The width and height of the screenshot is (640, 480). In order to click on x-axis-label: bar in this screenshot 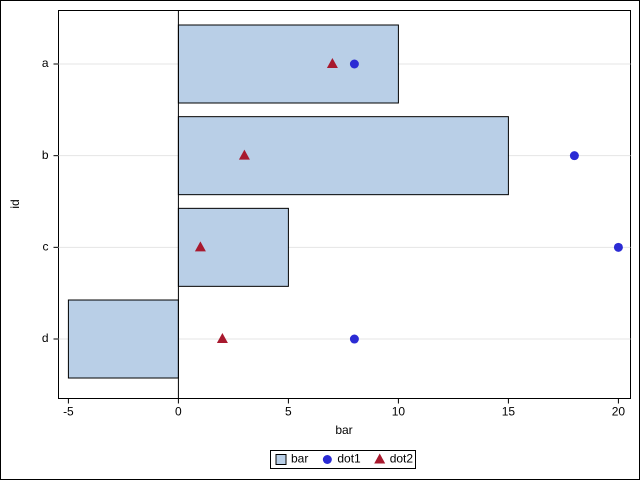, I will do `click(343, 430)`.